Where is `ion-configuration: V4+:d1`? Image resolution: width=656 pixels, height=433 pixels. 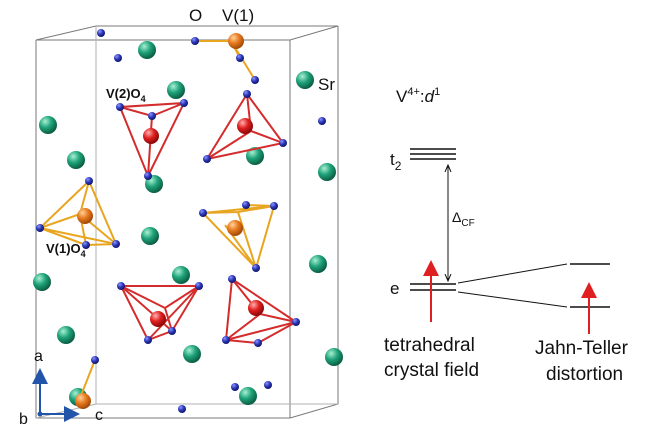
ion-configuration: V4+:d1 is located at coordinates (418, 96).